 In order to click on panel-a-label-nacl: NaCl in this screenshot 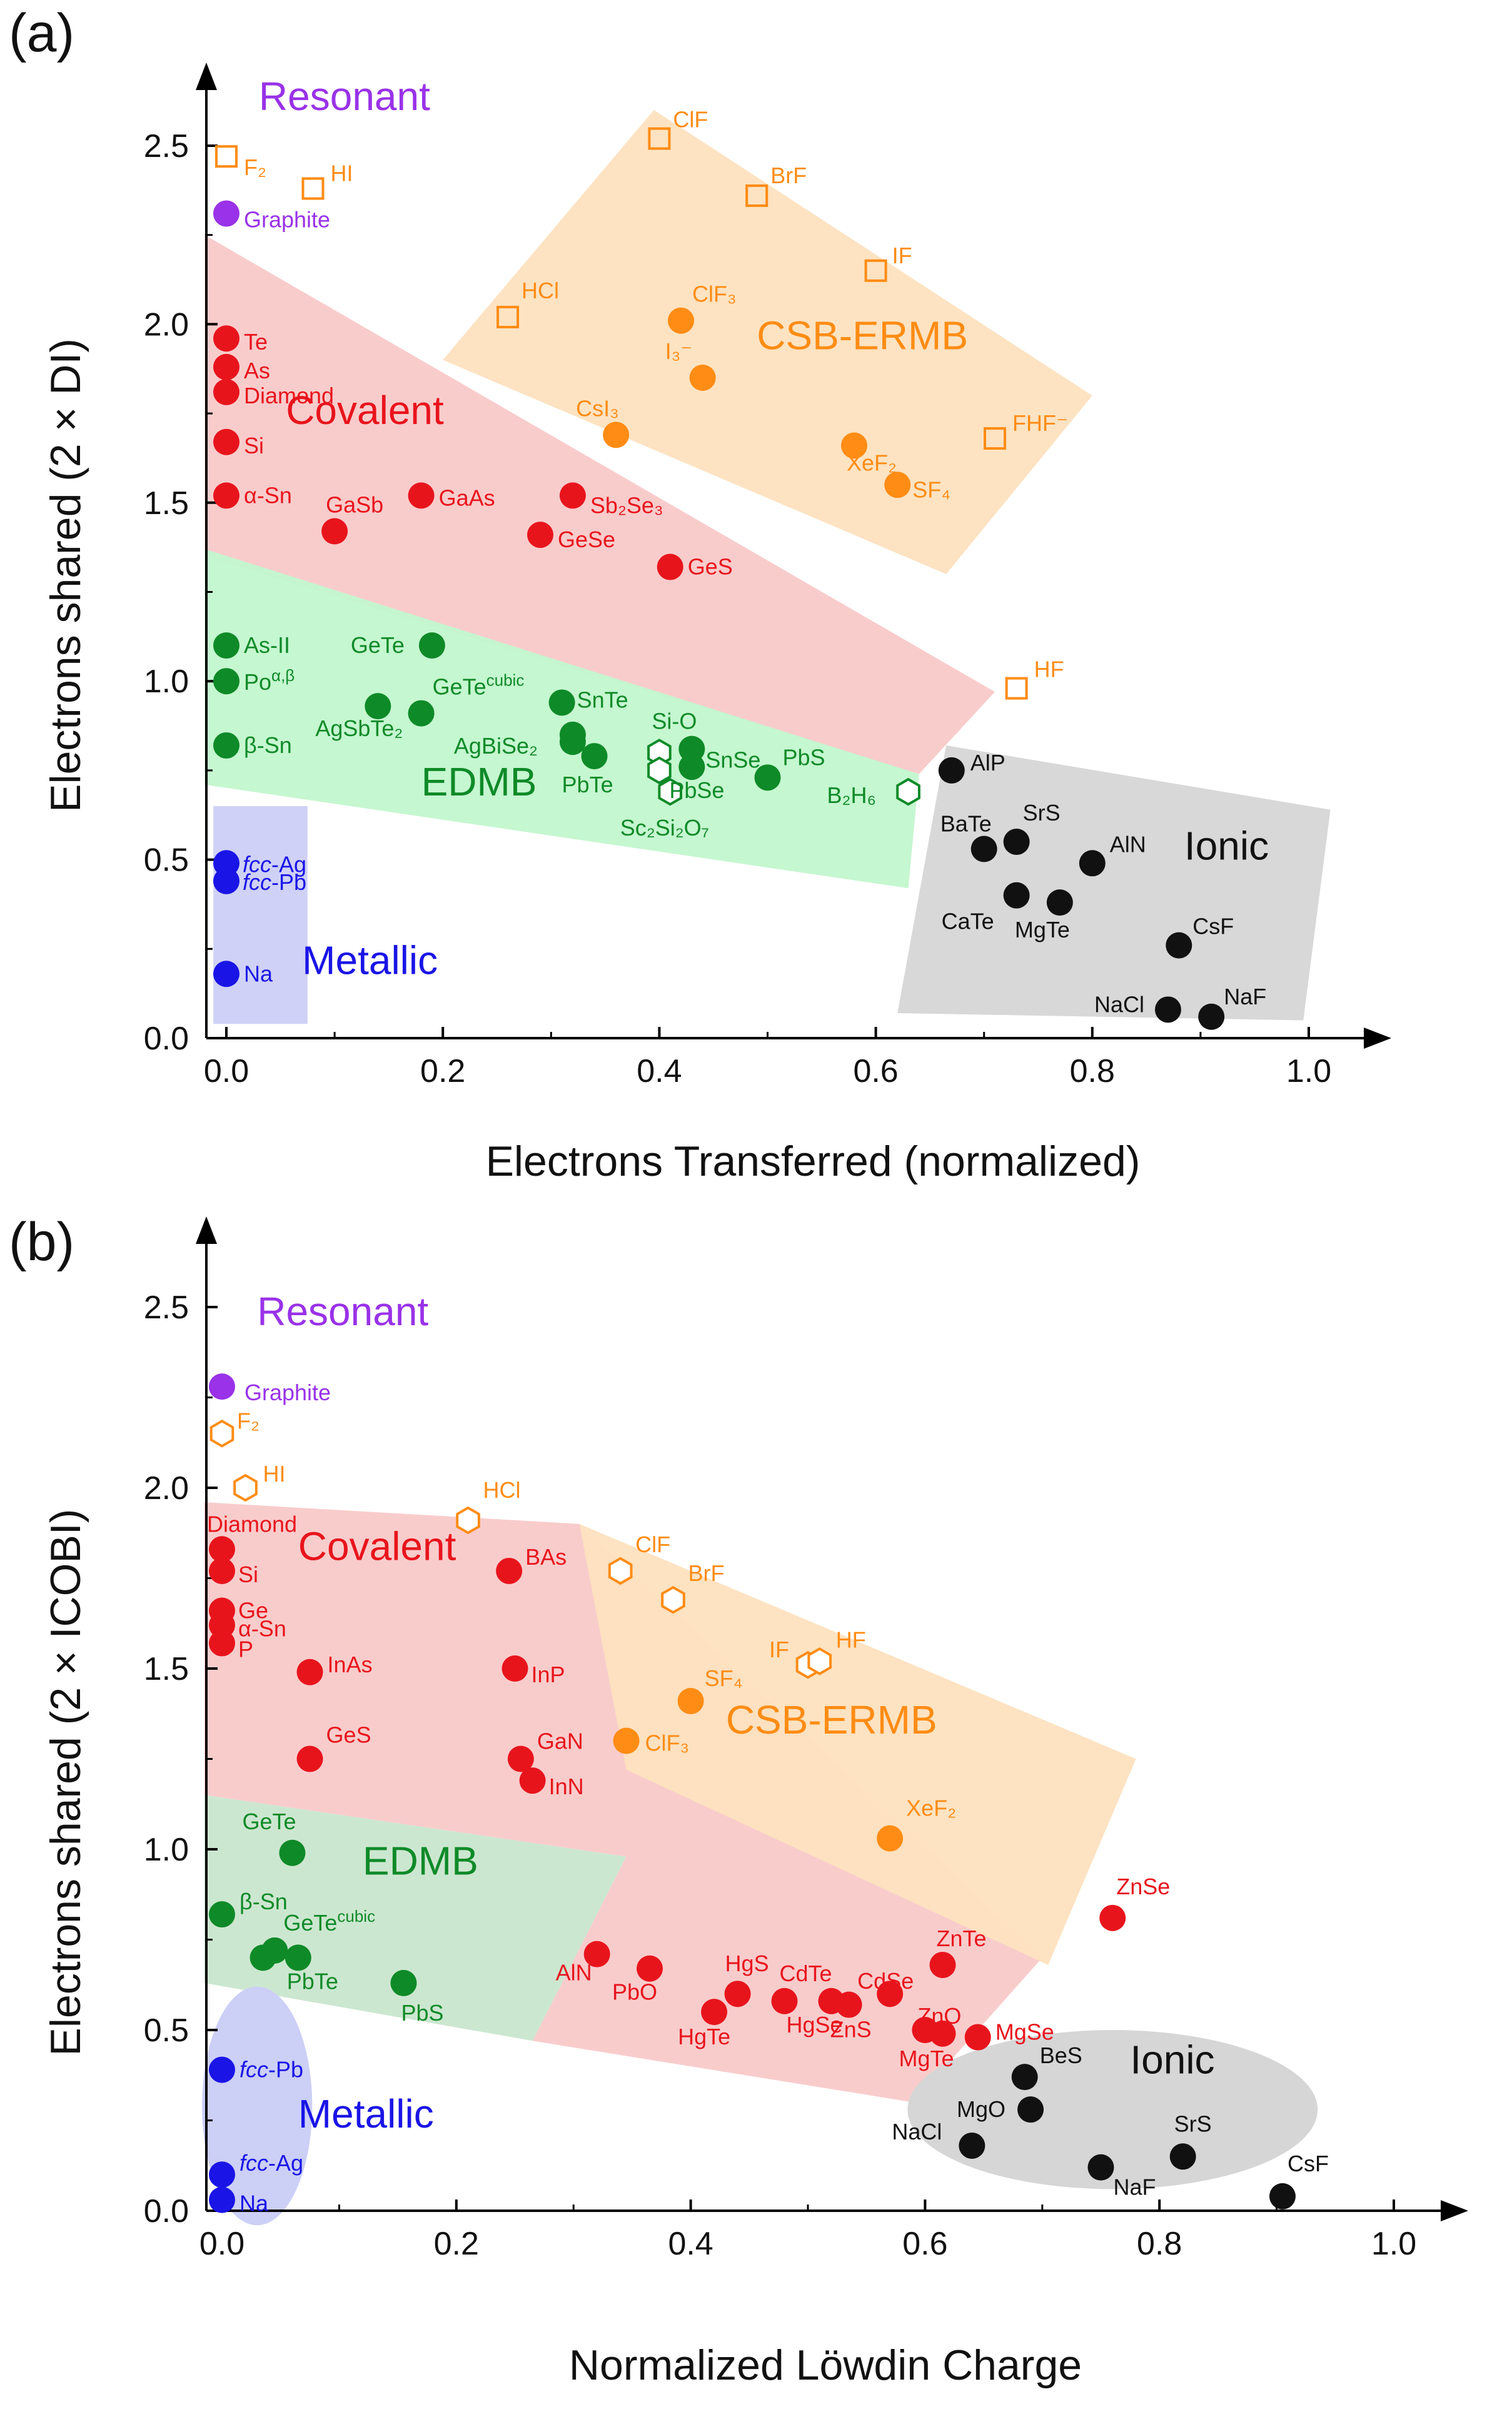, I will do `click(1119, 1004)`.